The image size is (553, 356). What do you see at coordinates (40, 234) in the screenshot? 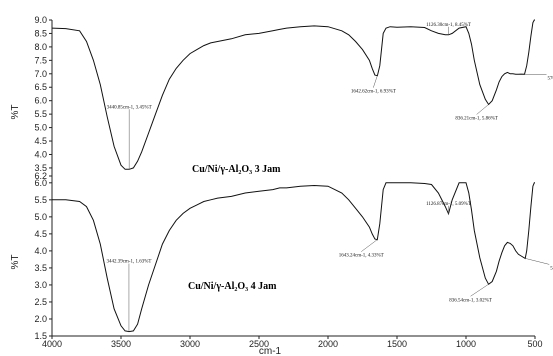
I see `bottom-y-tick-label: 4.5` at bounding box center [40, 234].